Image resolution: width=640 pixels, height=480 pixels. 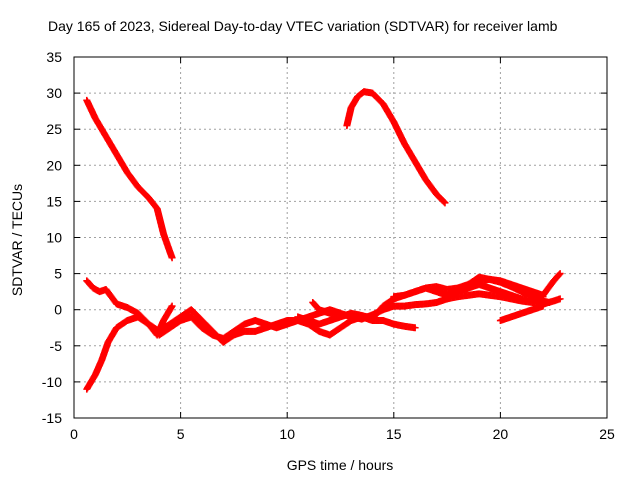 I want to click on y-tick-label: 15, so click(x=54, y=201).